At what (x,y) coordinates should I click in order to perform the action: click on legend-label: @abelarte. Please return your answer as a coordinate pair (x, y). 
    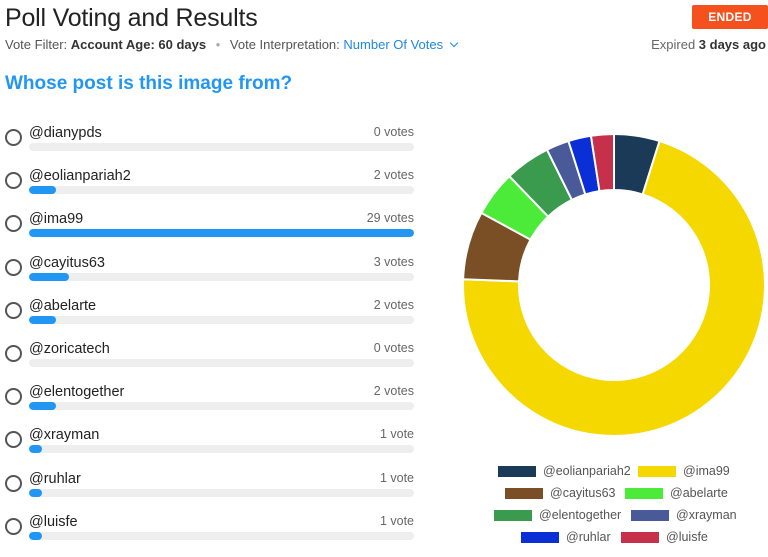
    Looking at the image, I should click on (699, 493).